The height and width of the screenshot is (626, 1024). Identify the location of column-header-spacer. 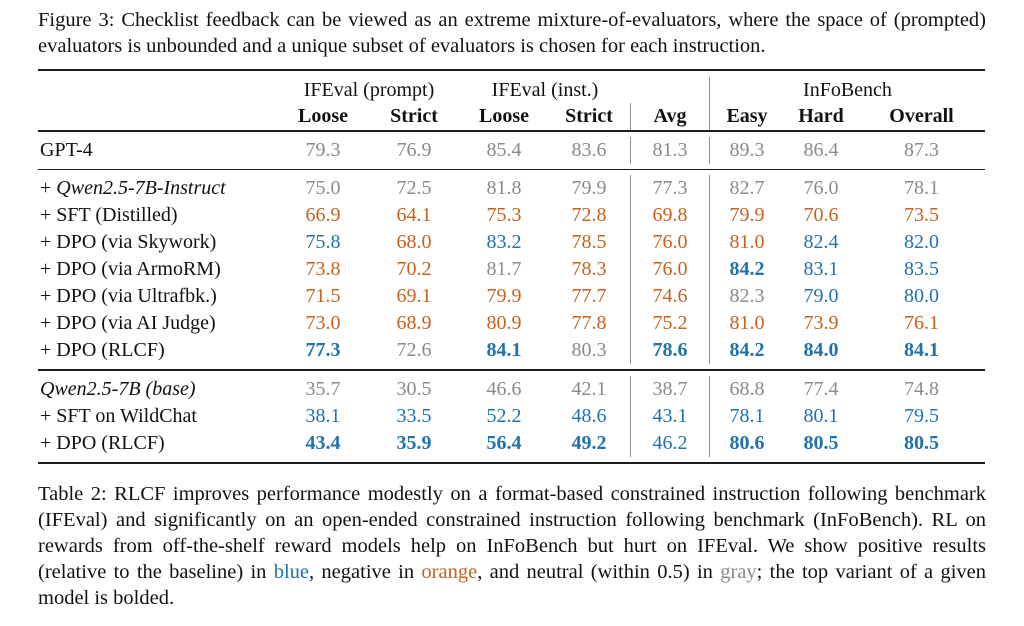
(158, 116).